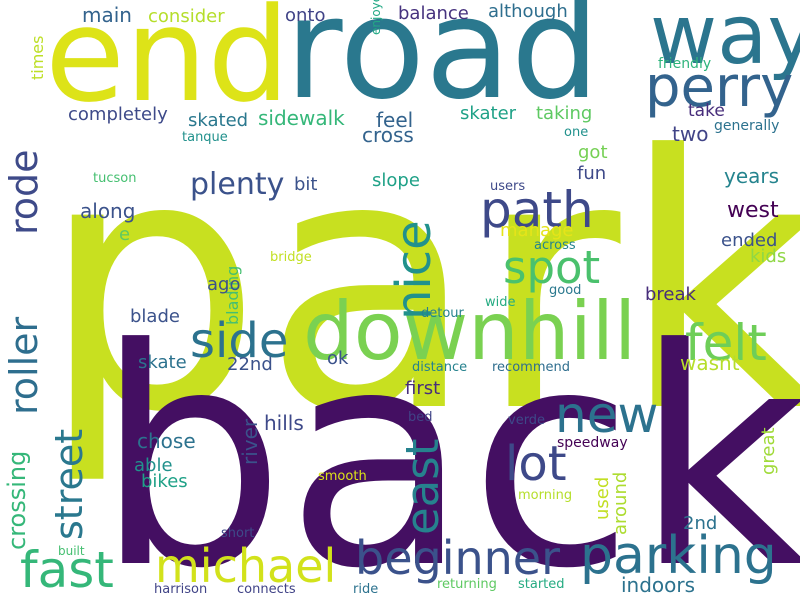 The width and height of the screenshot is (800, 600). What do you see at coordinates (607, 415) in the screenshot?
I see `word-new: new` at bounding box center [607, 415].